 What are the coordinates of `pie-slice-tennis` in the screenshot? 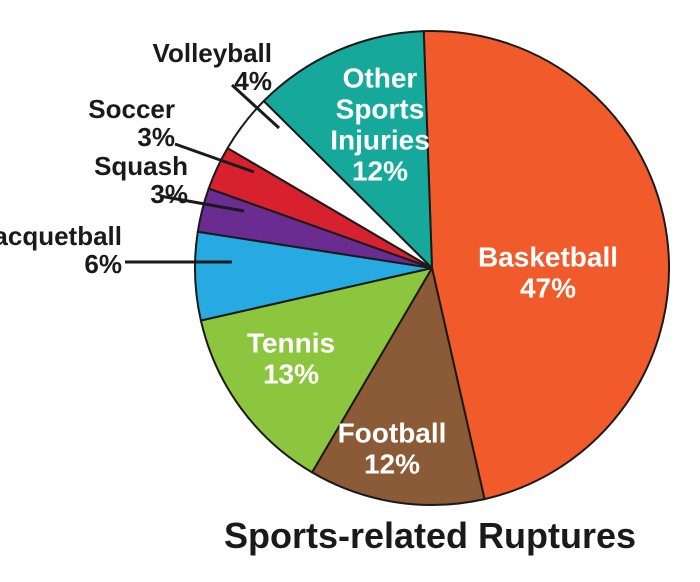 It's located at (316, 370).